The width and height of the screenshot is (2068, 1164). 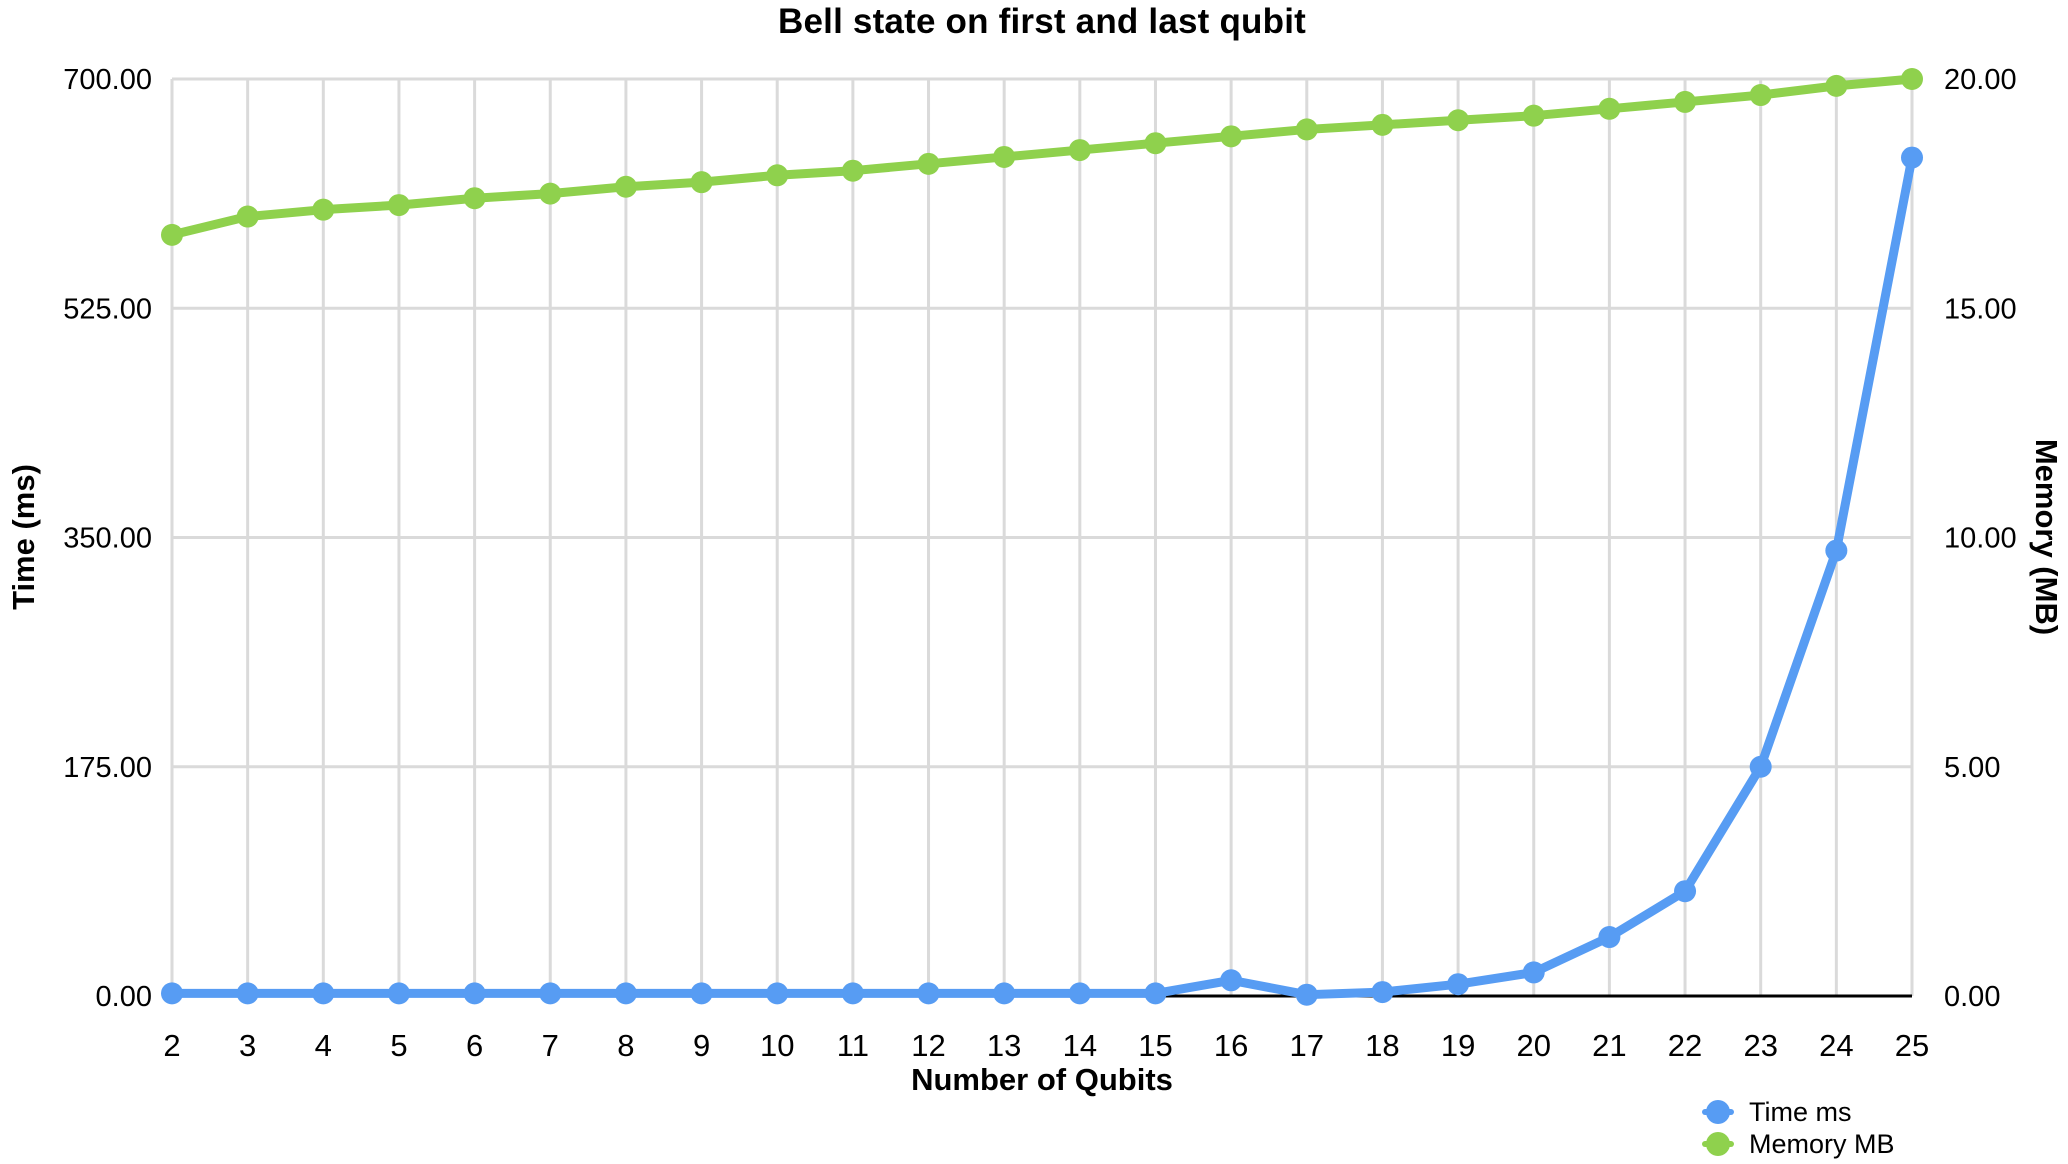 What do you see at coordinates (1042, 157) in the screenshot?
I see `memory-series-line` at bounding box center [1042, 157].